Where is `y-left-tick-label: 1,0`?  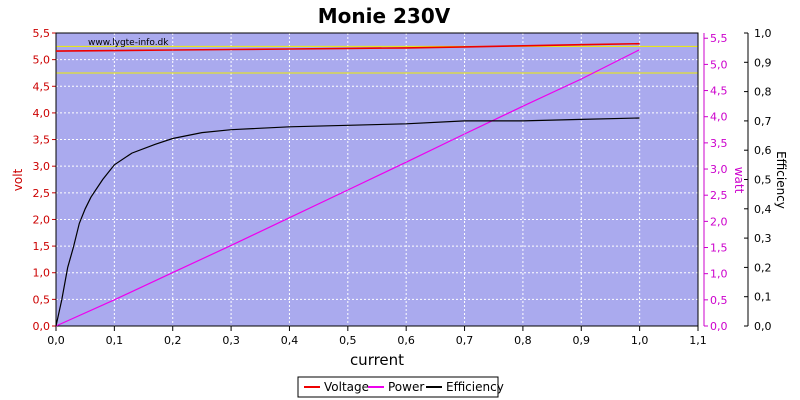
y-left-tick-label: 1,0 is located at coordinates (42, 273).